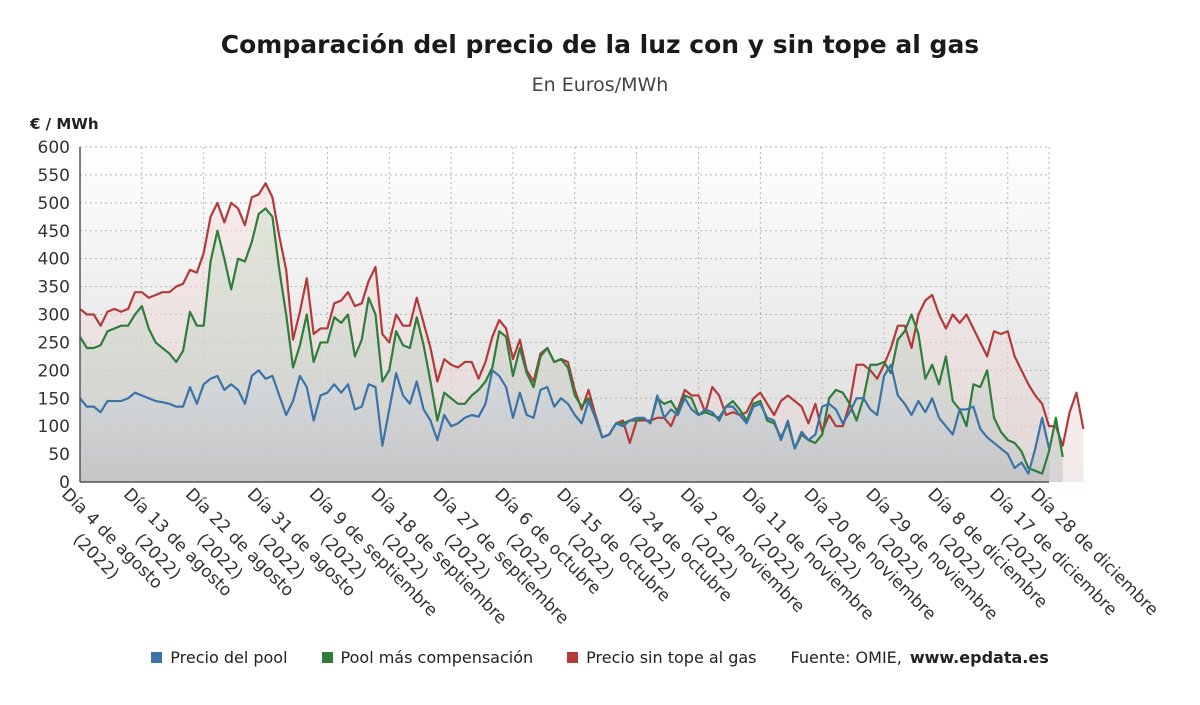 The height and width of the screenshot is (705, 1200). What do you see at coordinates (54, 260) in the screenshot?
I see `y-tick-label: 400` at bounding box center [54, 260].